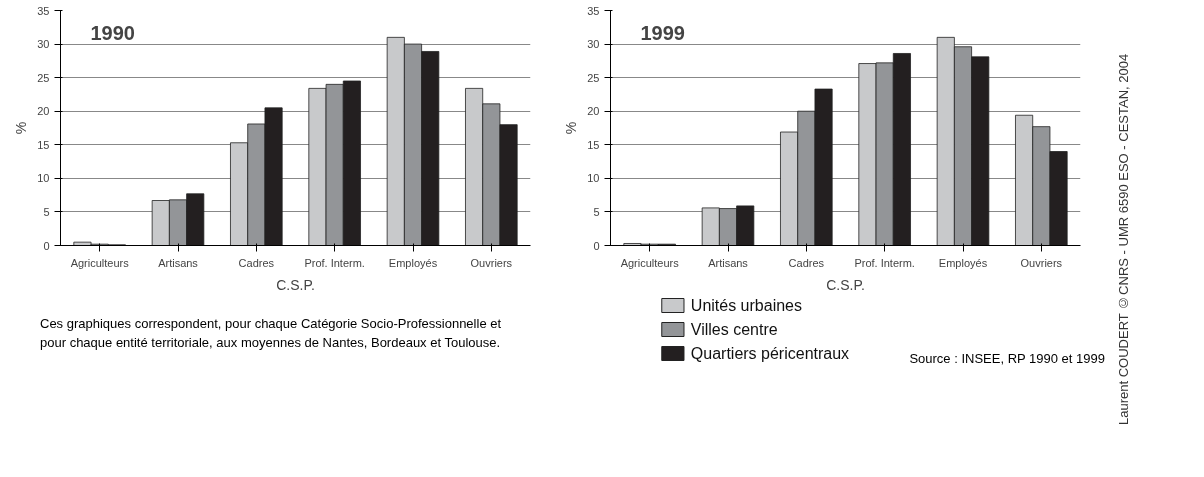 This screenshot has width=1204, height=477. What do you see at coordinates (770, 353) in the screenshot?
I see `legend-label: Quartiers péricentraux` at bounding box center [770, 353].